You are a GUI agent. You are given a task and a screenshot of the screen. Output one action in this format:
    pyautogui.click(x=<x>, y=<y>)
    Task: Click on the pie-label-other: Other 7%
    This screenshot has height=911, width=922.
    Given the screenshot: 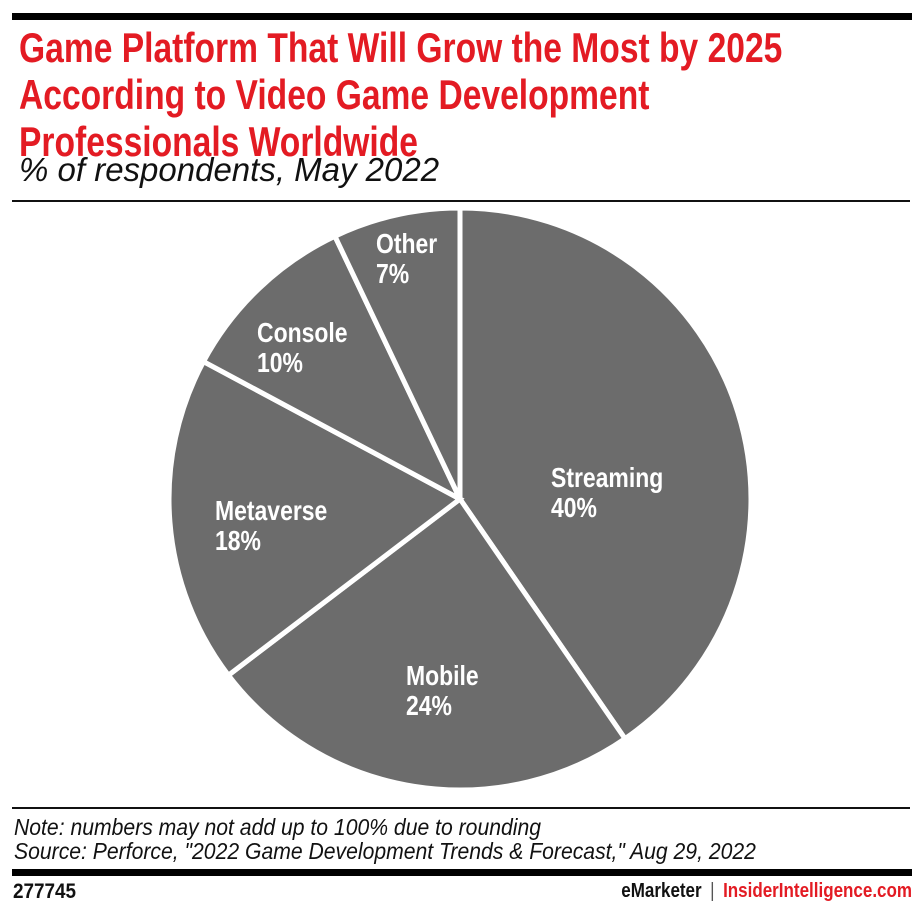 What is the action you would take?
    pyautogui.click(x=406, y=259)
    